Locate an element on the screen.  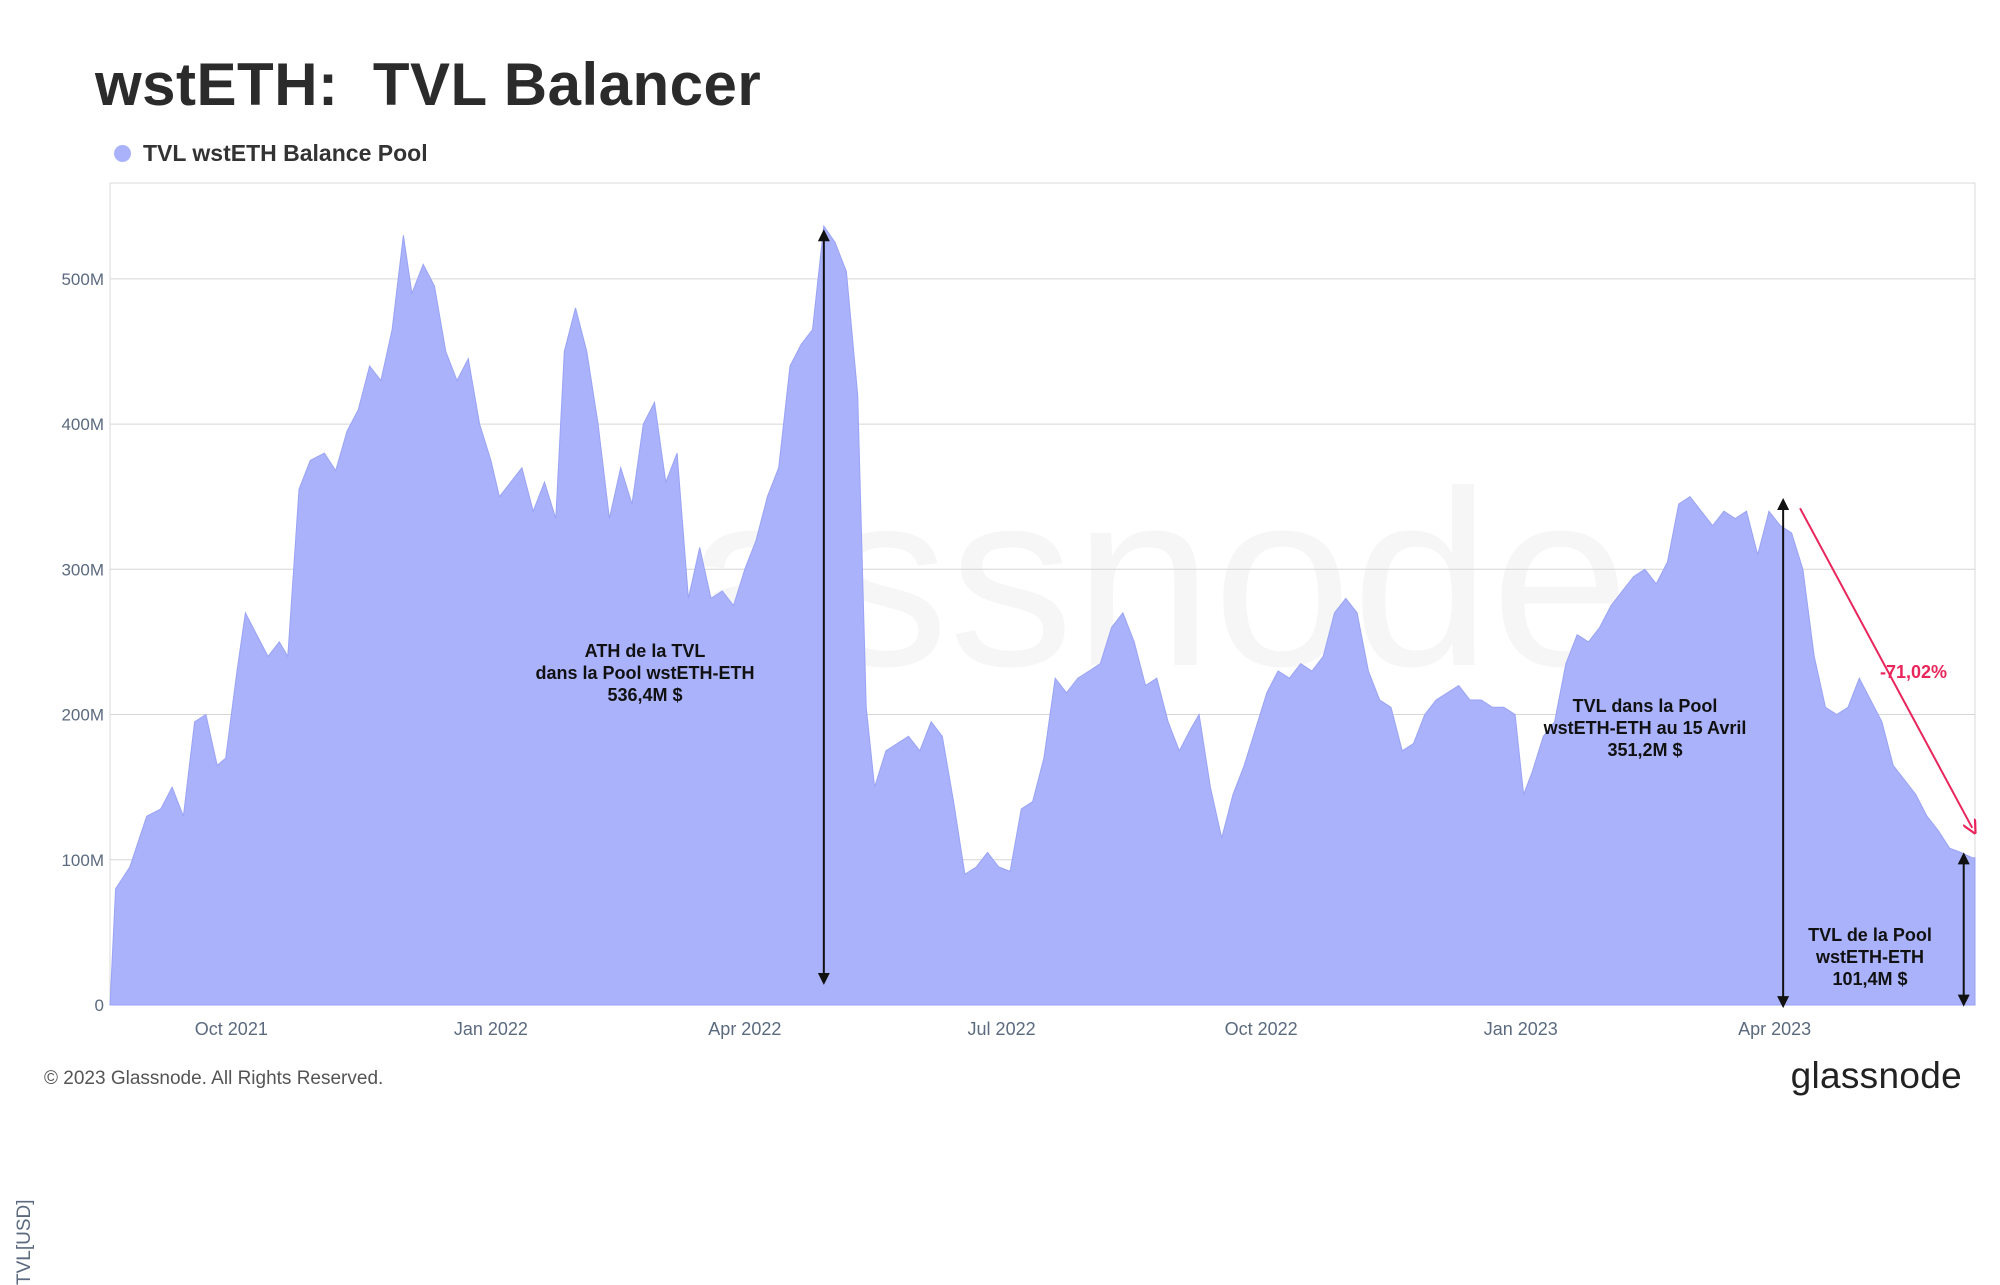
annotation-april-line-2: wstETH-ETH au 15 Avril is located at coordinates (1645, 728).